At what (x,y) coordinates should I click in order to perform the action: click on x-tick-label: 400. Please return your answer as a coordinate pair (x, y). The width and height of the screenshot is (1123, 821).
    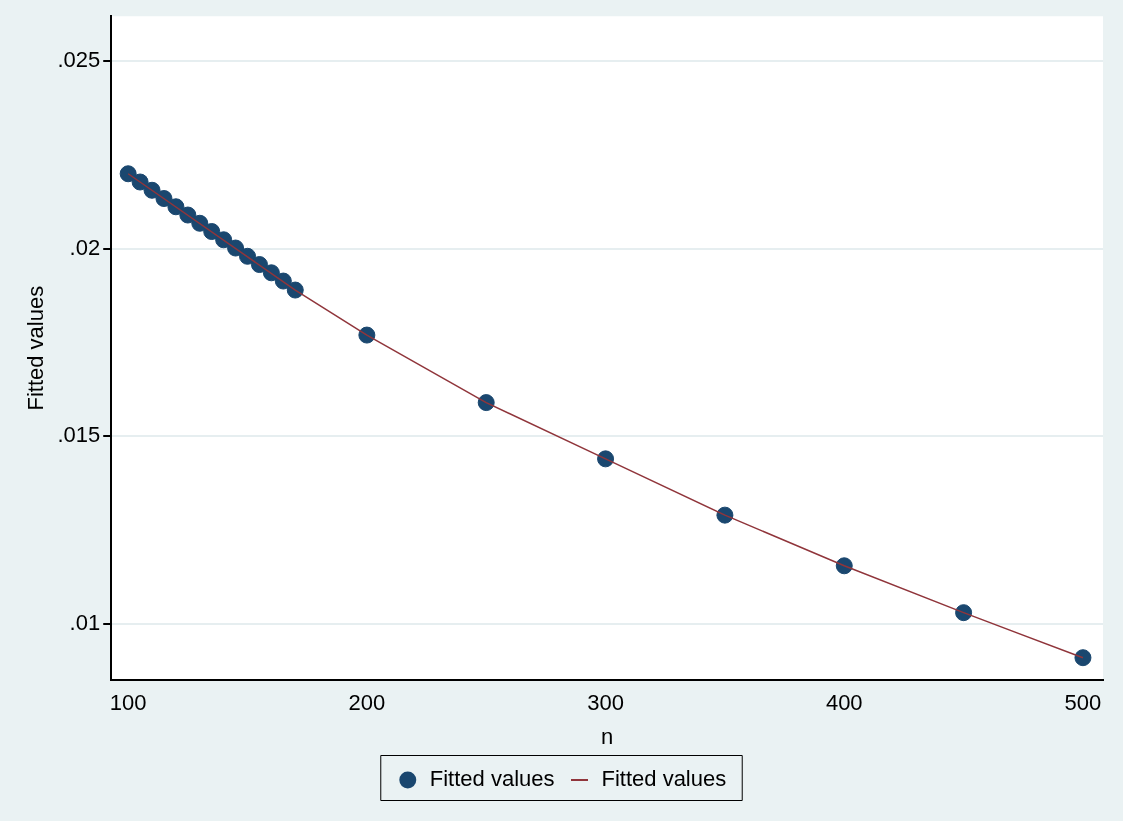
    Looking at the image, I should click on (844, 703).